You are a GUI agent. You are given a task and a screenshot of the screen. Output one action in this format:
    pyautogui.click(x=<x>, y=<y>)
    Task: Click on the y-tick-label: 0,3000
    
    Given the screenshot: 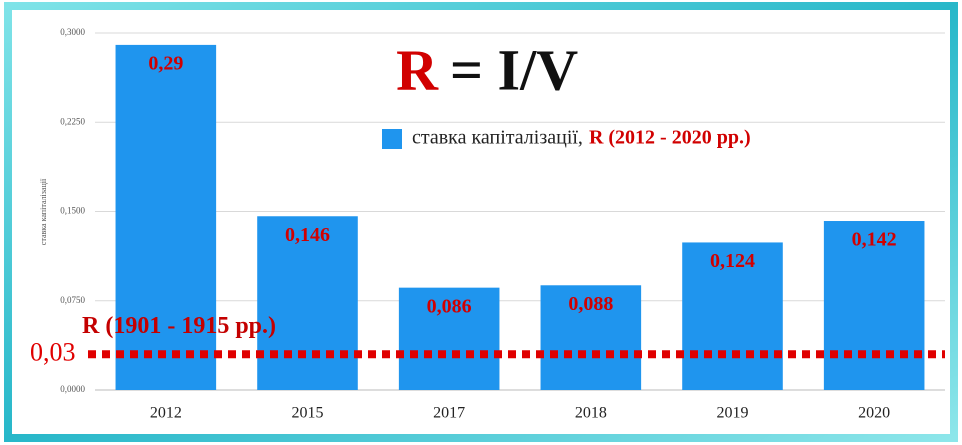 What is the action you would take?
    pyautogui.click(x=72, y=32)
    